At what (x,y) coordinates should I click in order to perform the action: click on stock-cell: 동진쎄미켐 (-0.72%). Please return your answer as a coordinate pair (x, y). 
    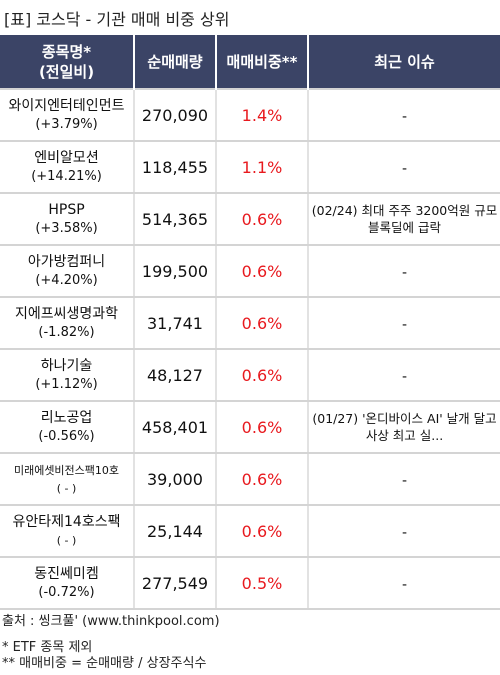
    Looking at the image, I should click on (67, 583).